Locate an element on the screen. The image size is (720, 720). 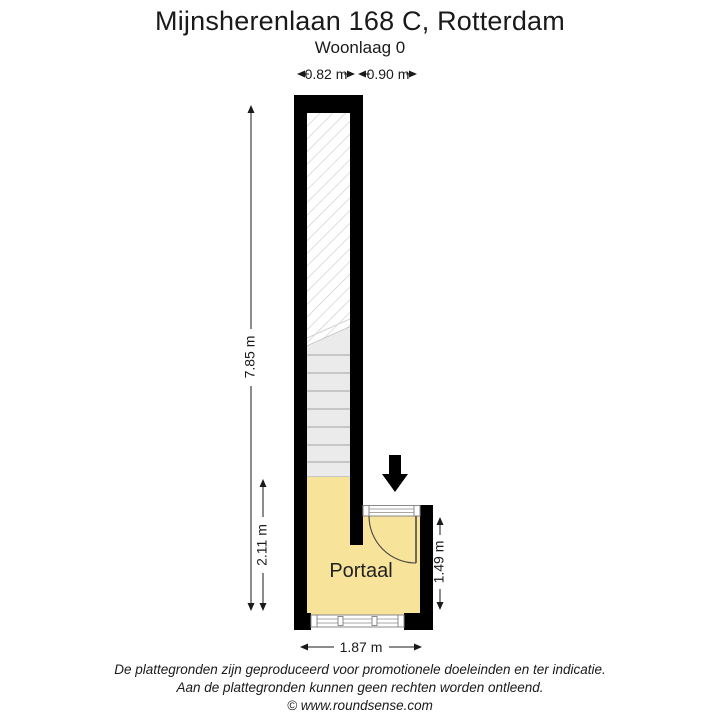
page-subtitle: Woonlaag 0 is located at coordinates (360, 47).